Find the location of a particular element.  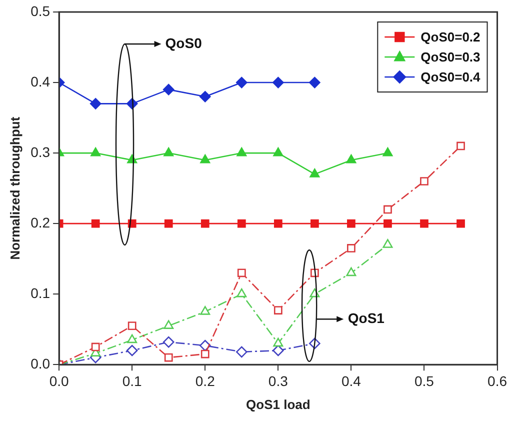

y-axis-title: Normalized throughput is located at coordinates (14, 188).